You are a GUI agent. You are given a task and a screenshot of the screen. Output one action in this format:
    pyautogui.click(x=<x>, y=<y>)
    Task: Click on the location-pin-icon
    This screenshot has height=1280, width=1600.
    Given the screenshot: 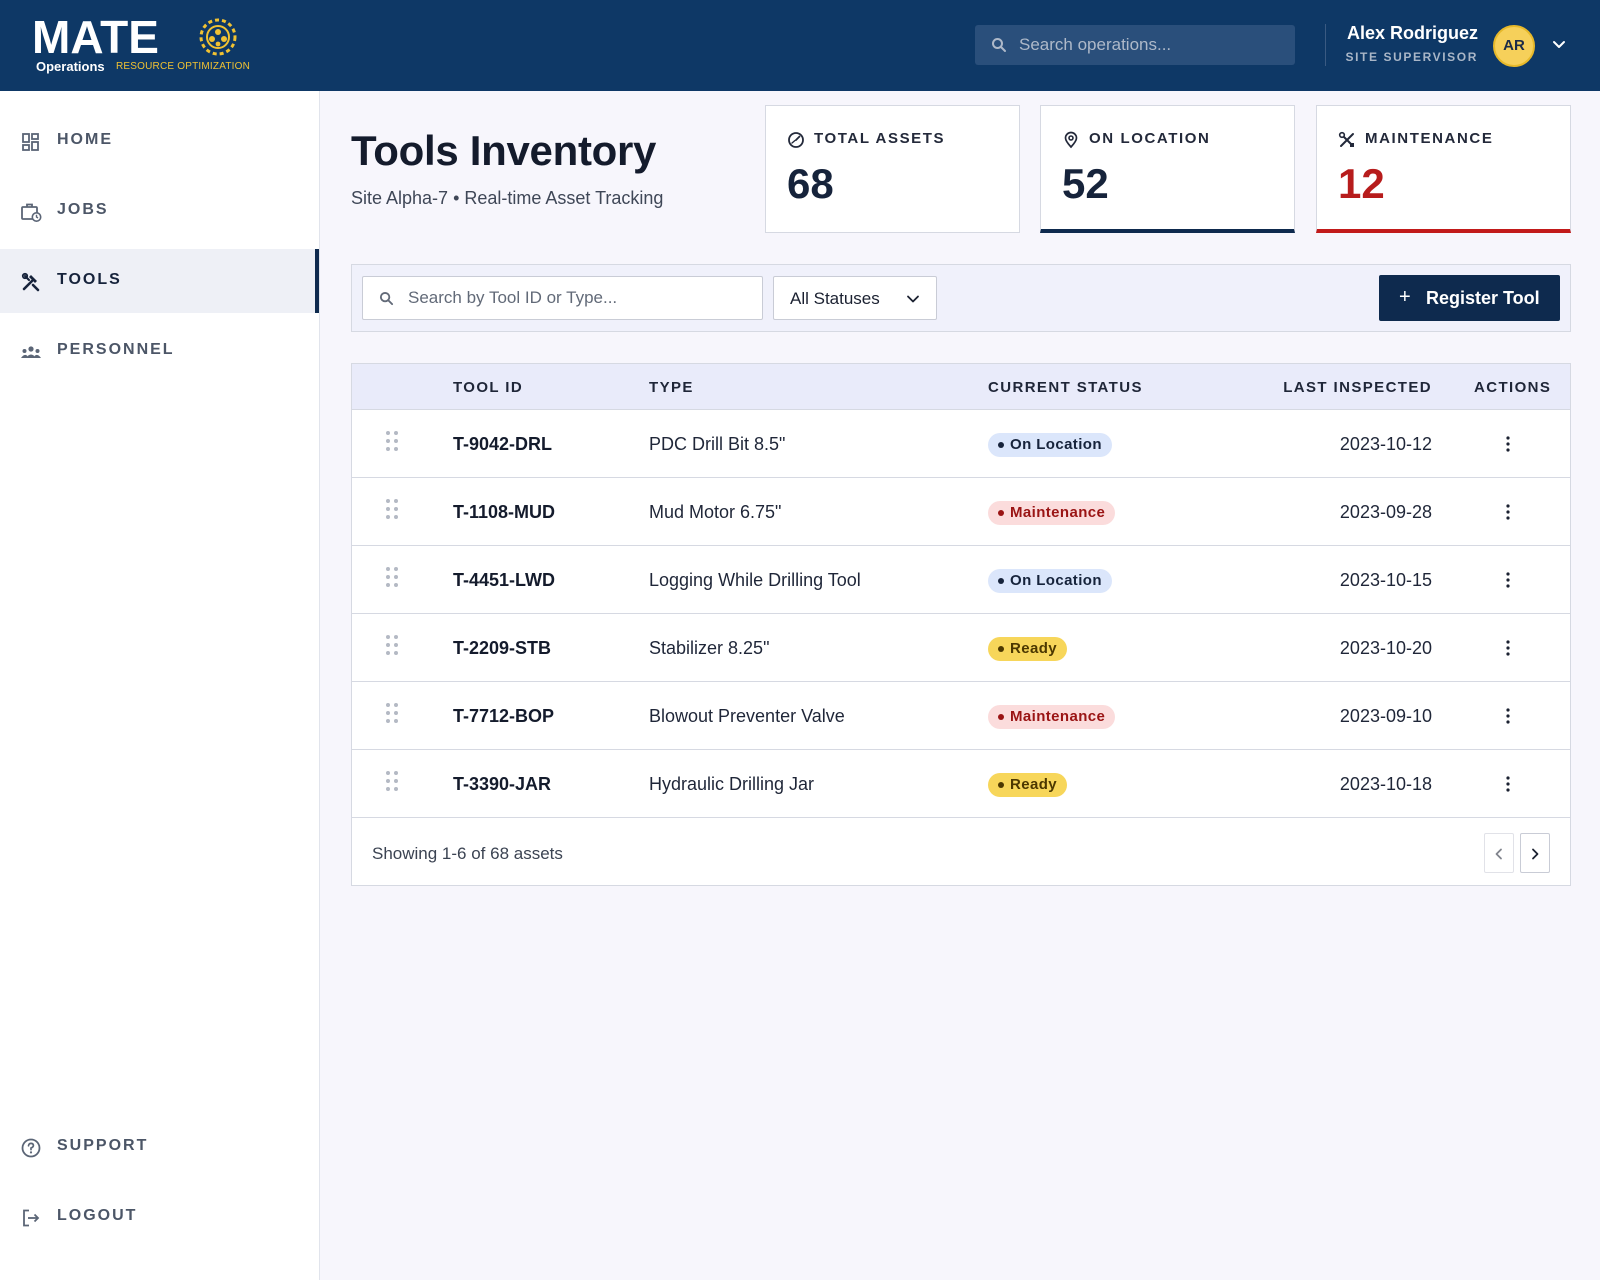 What is the action you would take?
    pyautogui.click(x=1071, y=140)
    